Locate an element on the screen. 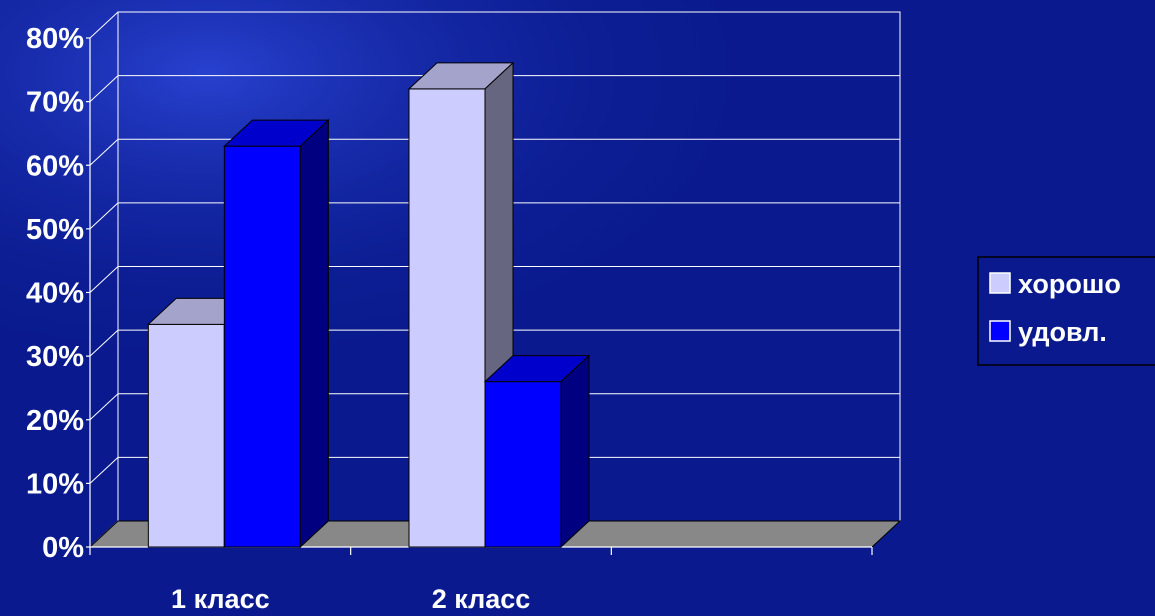 This screenshot has height=616, width=1155. y-tick-label: 50% is located at coordinates (55, 230).